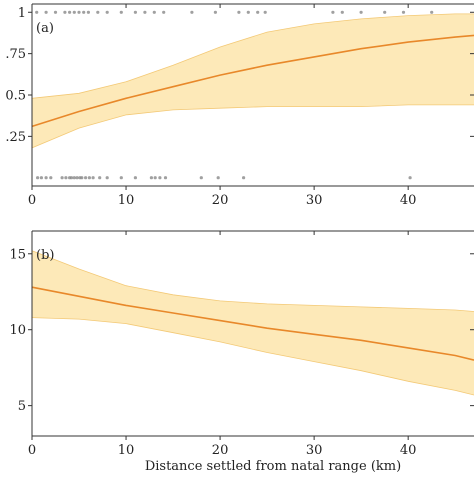 This screenshot has width=474, height=479. Describe the element at coordinates (252, 281) in the screenshot. I see `band-upper-edge` at that location.